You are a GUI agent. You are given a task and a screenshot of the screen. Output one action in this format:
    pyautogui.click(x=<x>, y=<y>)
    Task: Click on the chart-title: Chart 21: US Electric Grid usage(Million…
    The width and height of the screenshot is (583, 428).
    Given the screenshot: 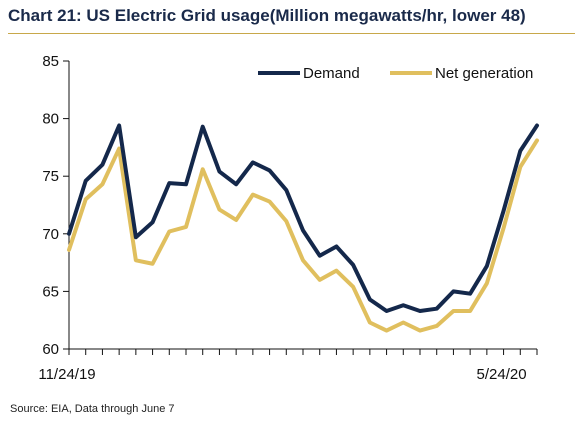 What is the action you would take?
    pyautogui.click(x=267, y=15)
    